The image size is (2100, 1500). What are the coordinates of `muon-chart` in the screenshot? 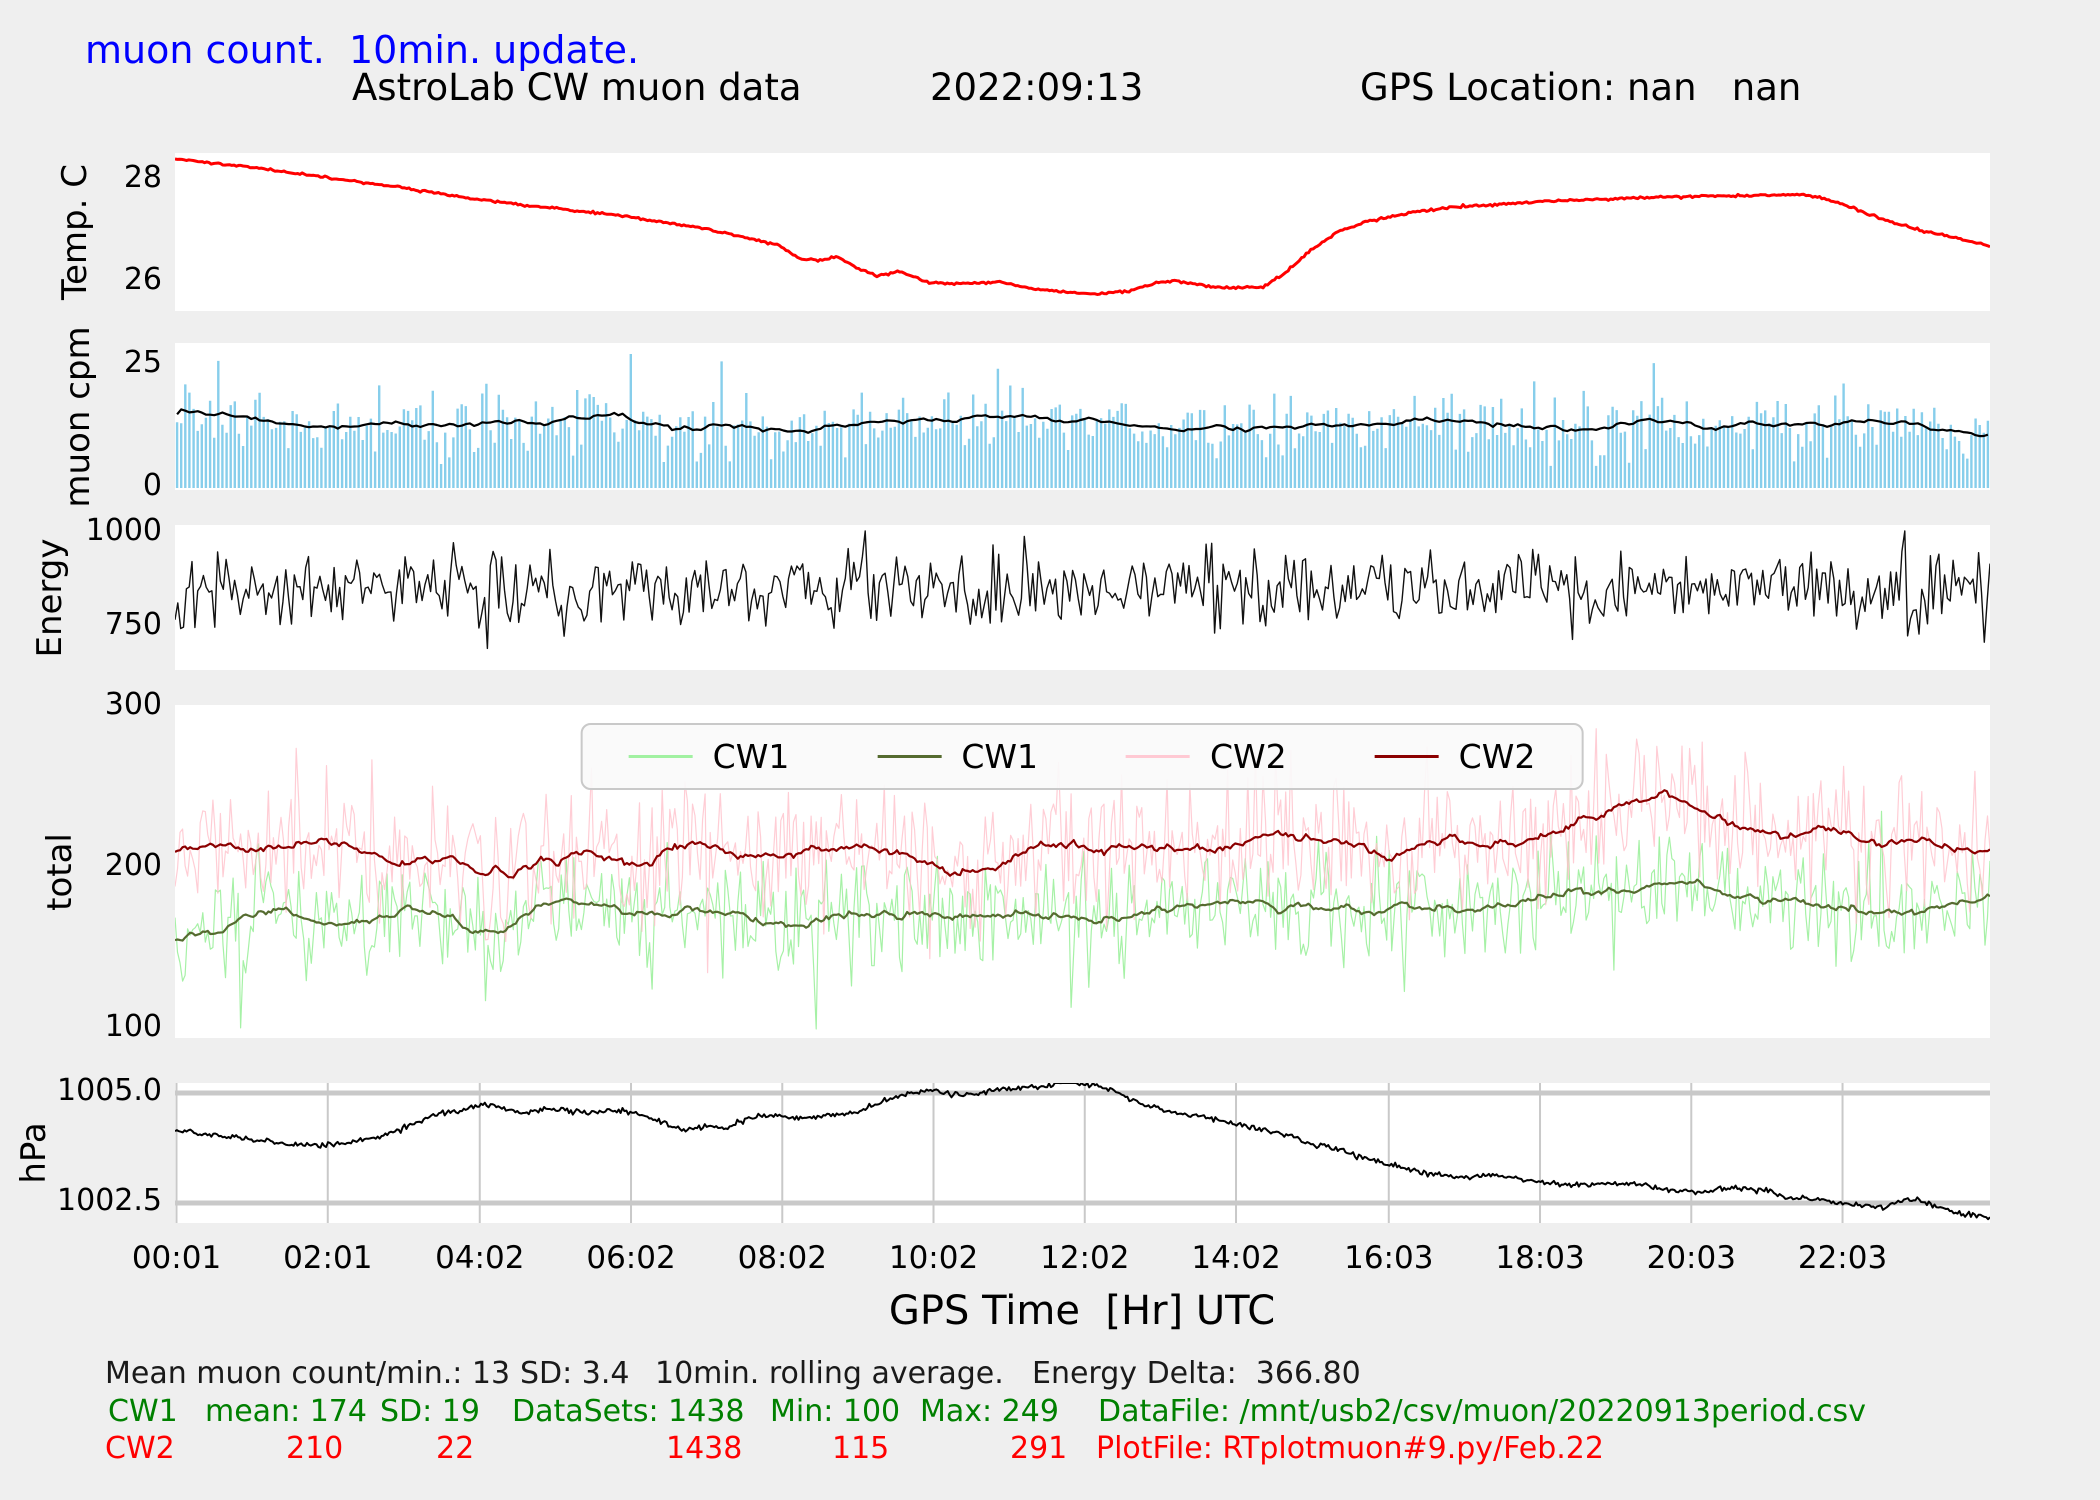 It's located at (1082, 416).